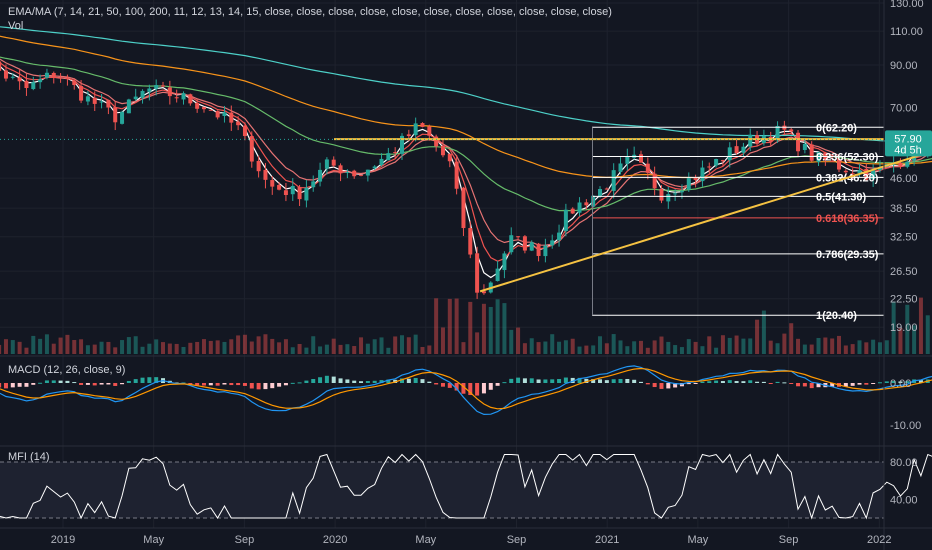  What do you see at coordinates (245, 540) in the screenshot?
I see `time-tick-label: Sep` at bounding box center [245, 540].